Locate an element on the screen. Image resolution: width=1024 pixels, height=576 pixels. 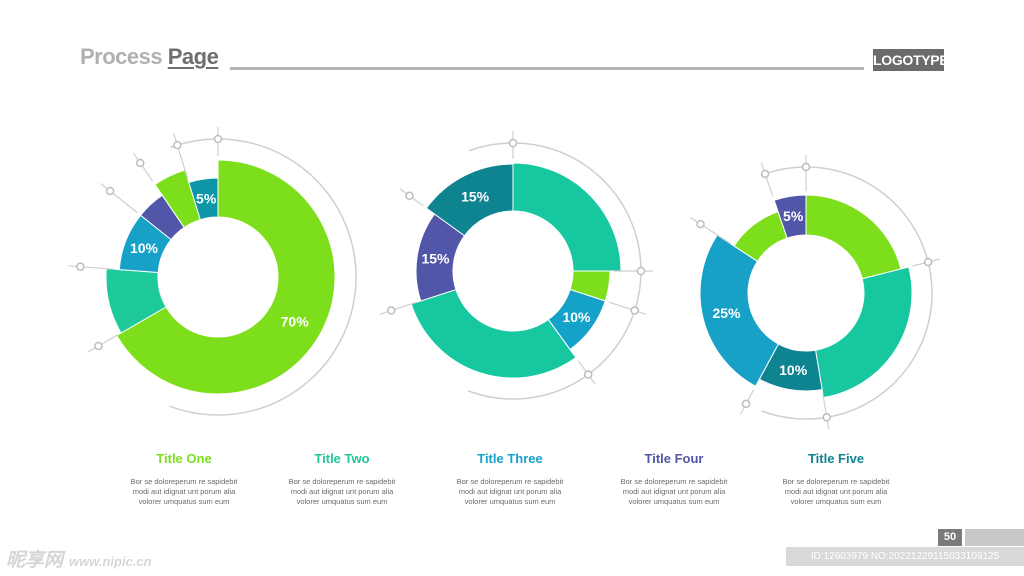
caption-two-line: modi aut idignat unt porum alia is located at coordinates (342, 491).